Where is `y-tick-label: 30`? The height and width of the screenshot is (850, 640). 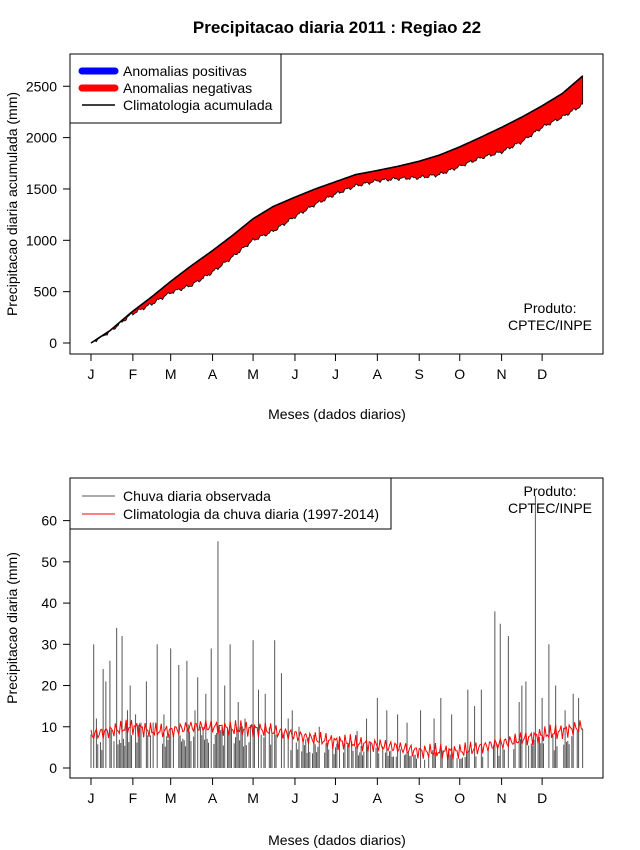
y-tick-label: 30 is located at coordinates (49, 644).